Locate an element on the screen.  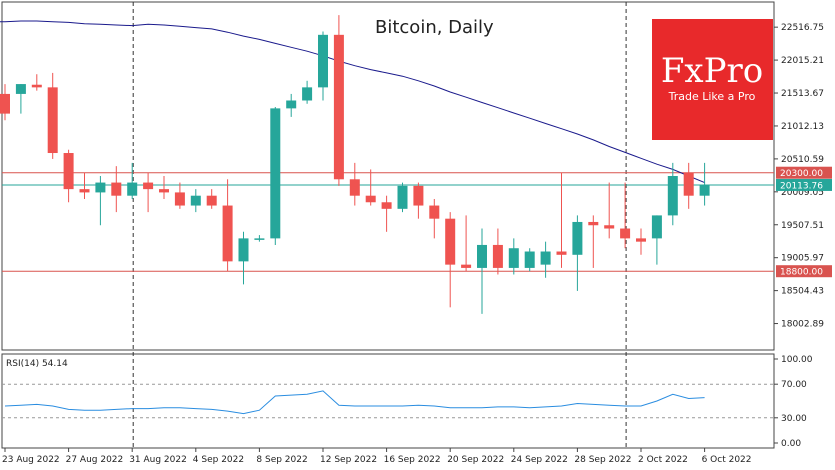
fxpro-logo-box is located at coordinates (712, 79).